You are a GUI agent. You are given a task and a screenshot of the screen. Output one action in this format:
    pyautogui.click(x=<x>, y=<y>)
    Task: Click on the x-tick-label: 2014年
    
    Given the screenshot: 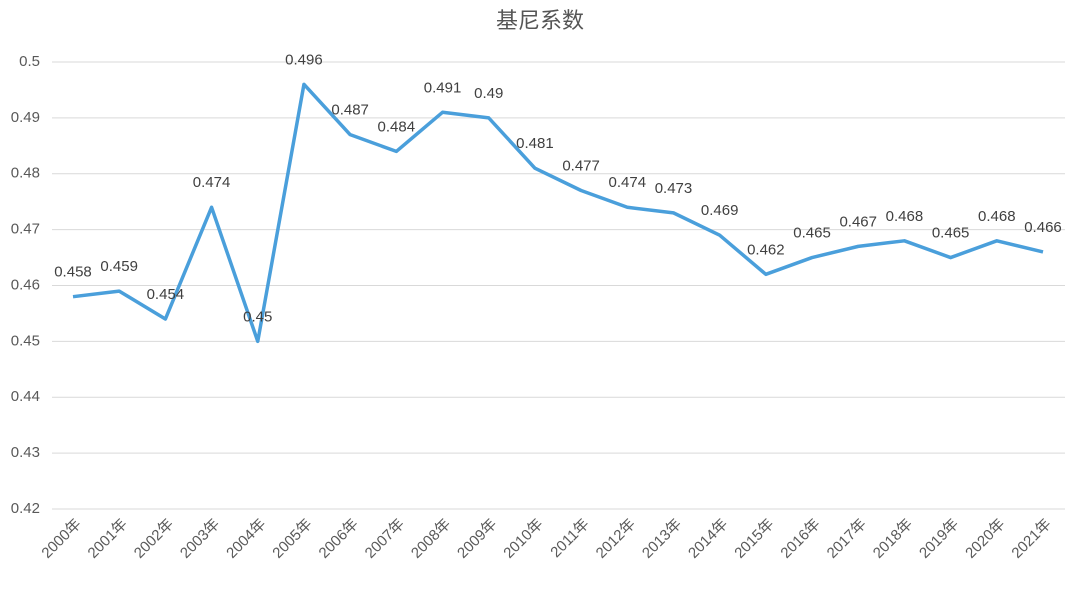 What is the action you would take?
    pyautogui.click(x=708, y=539)
    